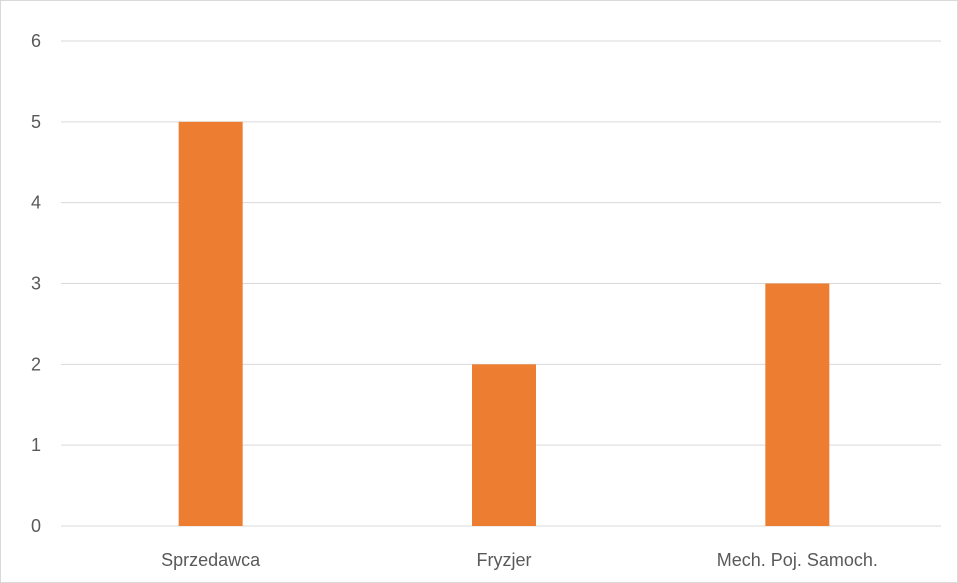 The width and height of the screenshot is (958, 583). What do you see at coordinates (36, 445) in the screenshot?
I see `y-tick-label: 1` at bounding box center [36, 445].